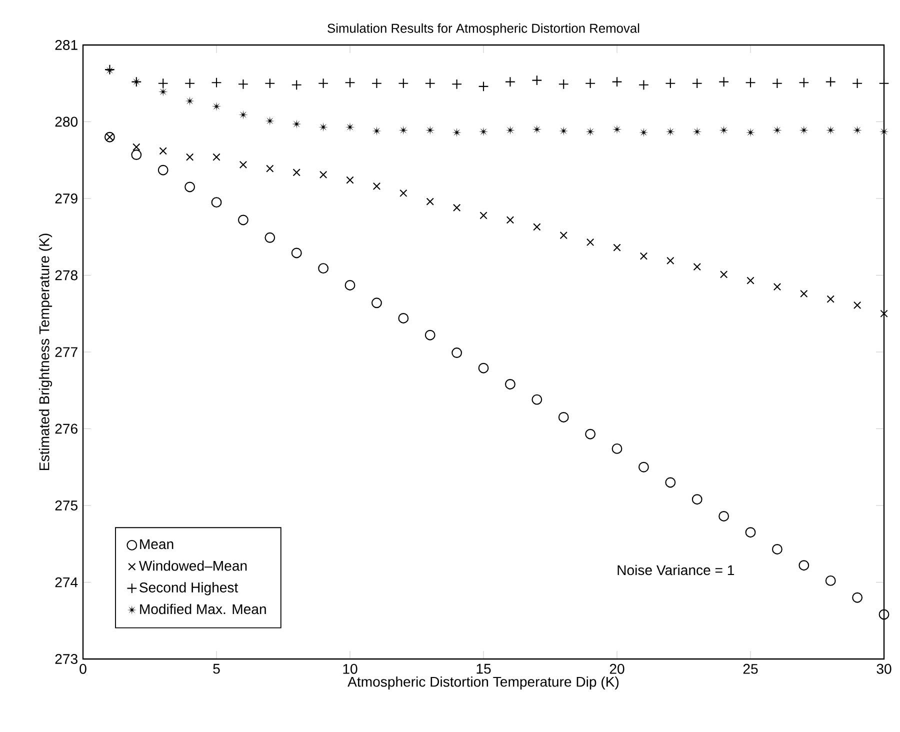 The width and height of the screenshot is (900, 732). Describe the element at coordinates (350, 669) in the screenshot. I see `x-tick-label: 10` at that location.